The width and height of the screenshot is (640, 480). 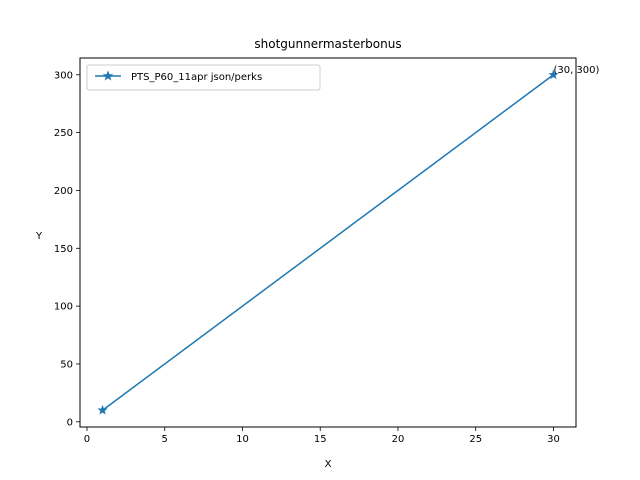 I want to click on y-axis-ticks: 0 50 100 150 200 250 300, so click(x=67, y=249).